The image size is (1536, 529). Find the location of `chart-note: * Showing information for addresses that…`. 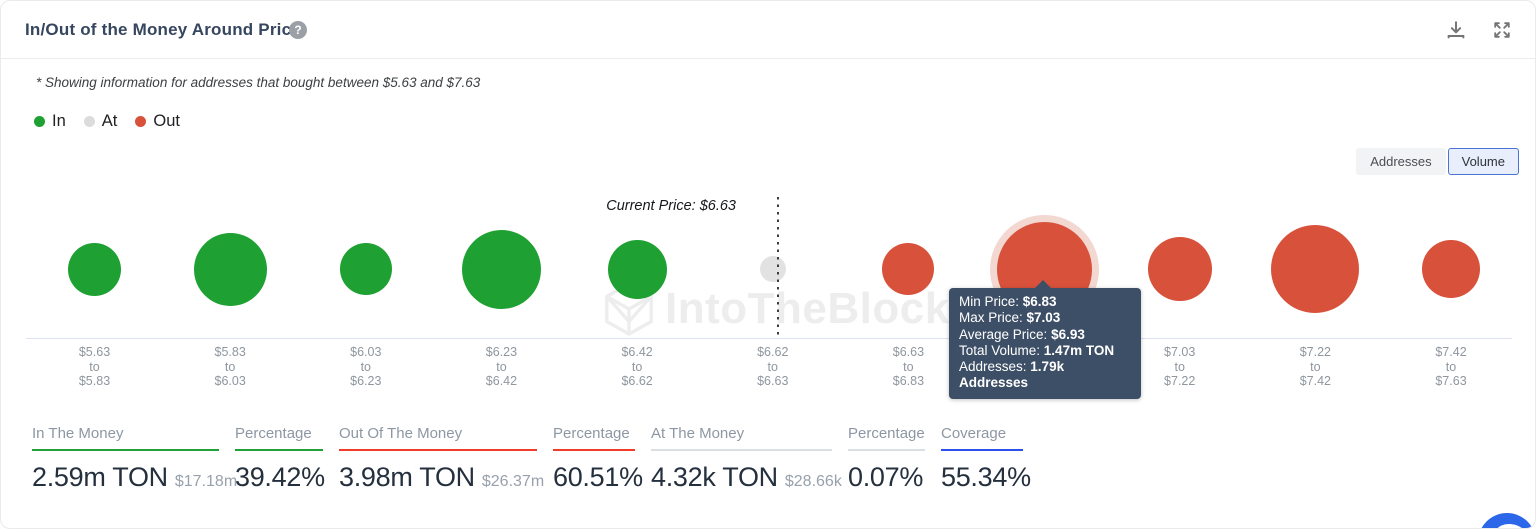

chart-note: * Showing information for addresses that… is located at coordinates (258, 82).